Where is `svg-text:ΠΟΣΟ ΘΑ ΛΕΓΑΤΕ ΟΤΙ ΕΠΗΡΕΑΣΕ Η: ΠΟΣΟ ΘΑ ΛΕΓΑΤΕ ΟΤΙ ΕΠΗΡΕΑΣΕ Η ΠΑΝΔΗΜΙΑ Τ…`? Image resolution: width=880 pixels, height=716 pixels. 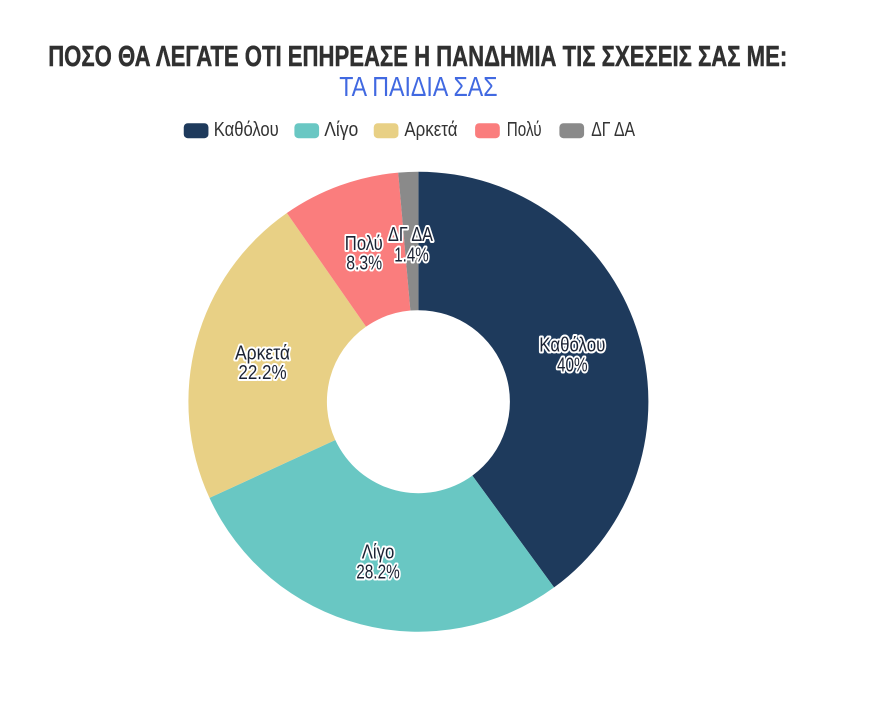
svg-text:ΠΟΣΟ ΘΑ ΛΕΓΑΤΕ ΟΤΙ ΕΠΗΡΕΑΣΕ Η: ΠΟΣΟ ΘΑ ΛΕΓΑΤΕ ΟΤΙ ΕΠΗΡΕΑΣΕ Η ΠΑΝΔΗΜΙΑ Τ… is located at coordinates (417, 57).